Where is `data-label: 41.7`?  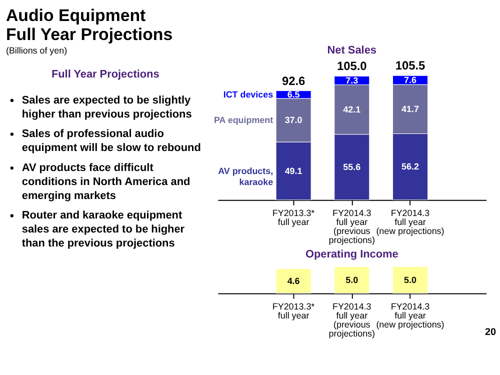 data-label: 41.7 is located at coordinates (410, 109).